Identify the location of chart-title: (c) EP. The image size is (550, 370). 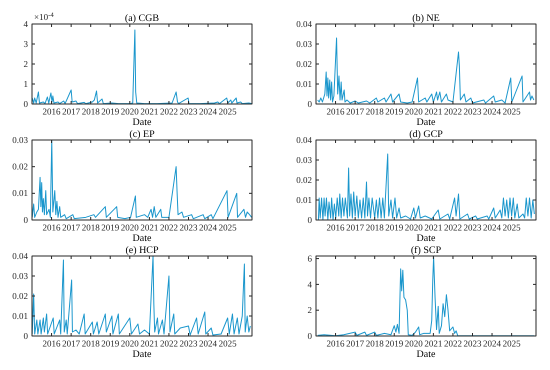
(142, 134).